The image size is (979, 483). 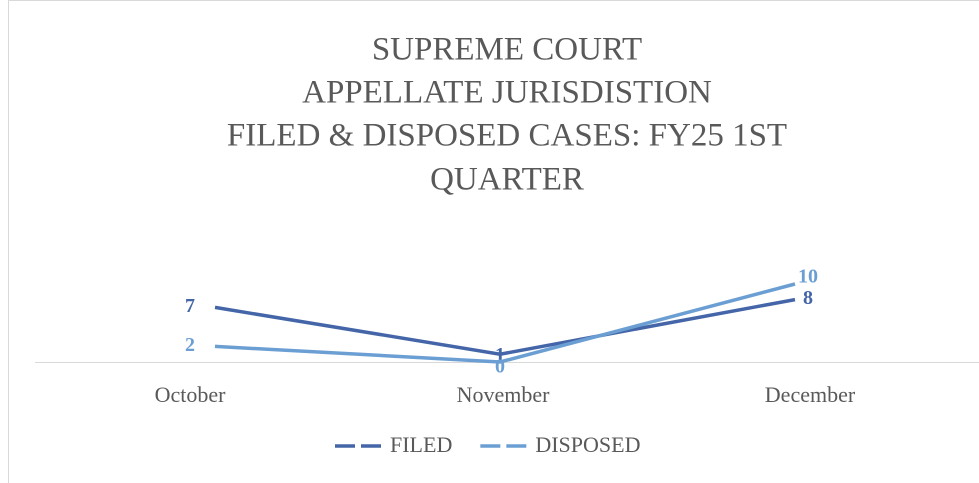 What do you see at coordinates (500, 367) in the screenshot?
I see `data-label: 0` at bounding box center [500, 367].